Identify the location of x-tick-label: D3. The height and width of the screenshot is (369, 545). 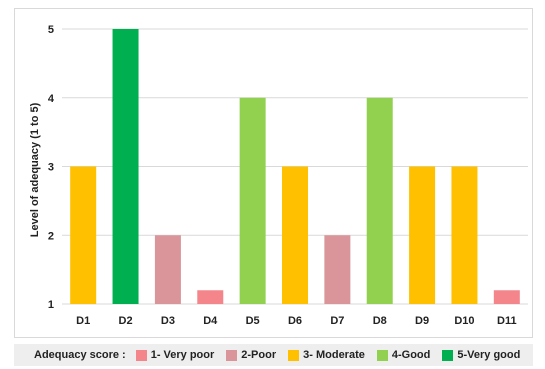
(168, 321).